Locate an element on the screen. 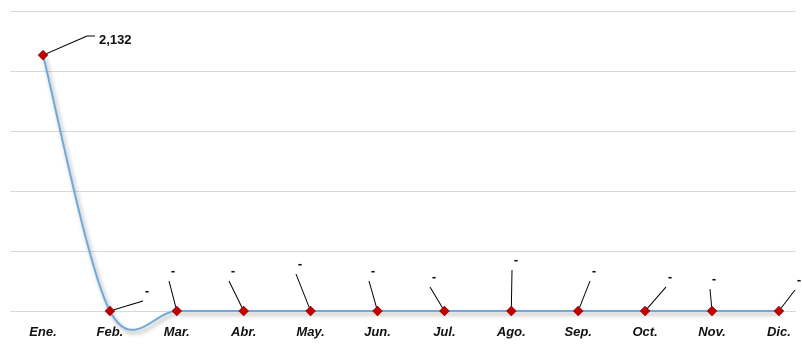  x-tick-label: Feb. is located at coordinates (110, 331).